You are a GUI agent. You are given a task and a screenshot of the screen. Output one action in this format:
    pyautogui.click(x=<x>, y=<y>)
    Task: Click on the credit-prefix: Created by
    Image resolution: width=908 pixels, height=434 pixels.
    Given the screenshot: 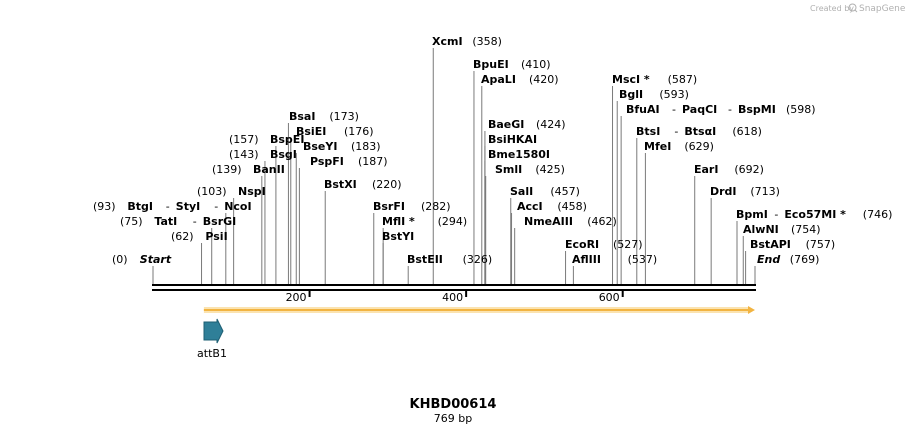 What is the action you would take?
    pyautogui.click(x=832, y=8)
    